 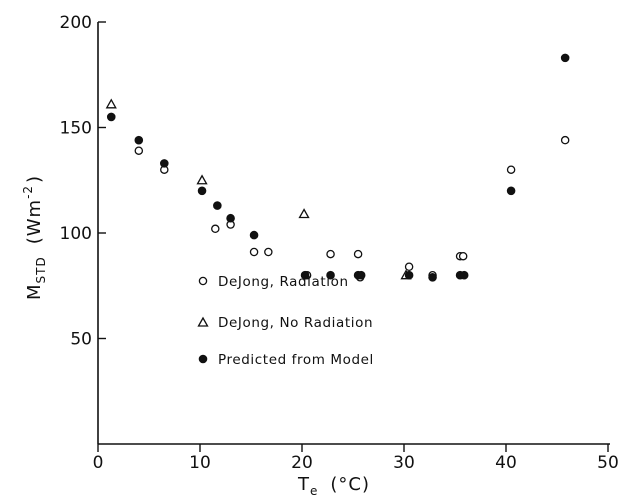 I want to click on legend-open-circle-icon, so click(x=203, y=281).